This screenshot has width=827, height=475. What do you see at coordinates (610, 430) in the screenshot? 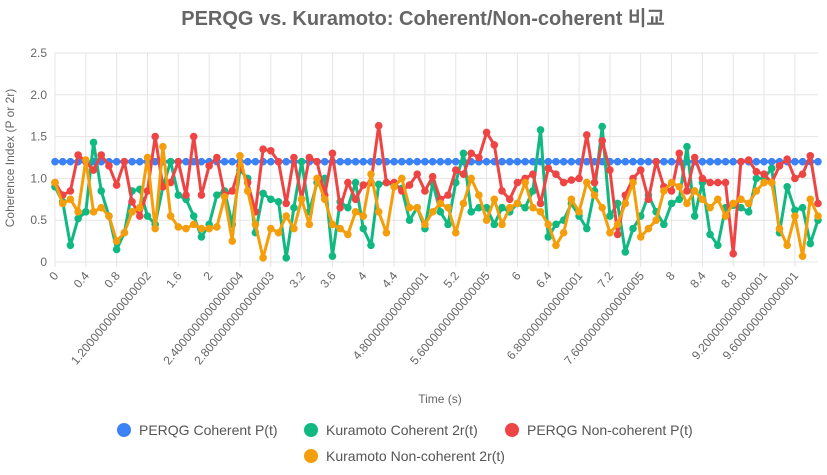
I see `legend-label: PERQG Non-coherent P(t)` at bounding box center [610, 430].